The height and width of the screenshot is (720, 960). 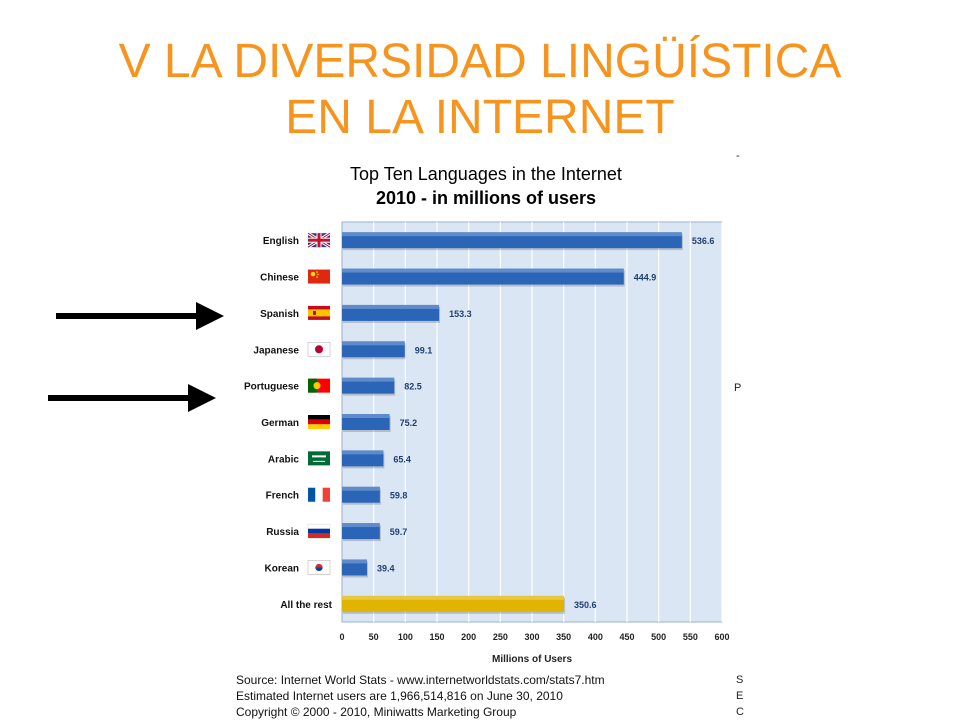 I want to click on value-label: 350.6, so click(x=585, y=605).